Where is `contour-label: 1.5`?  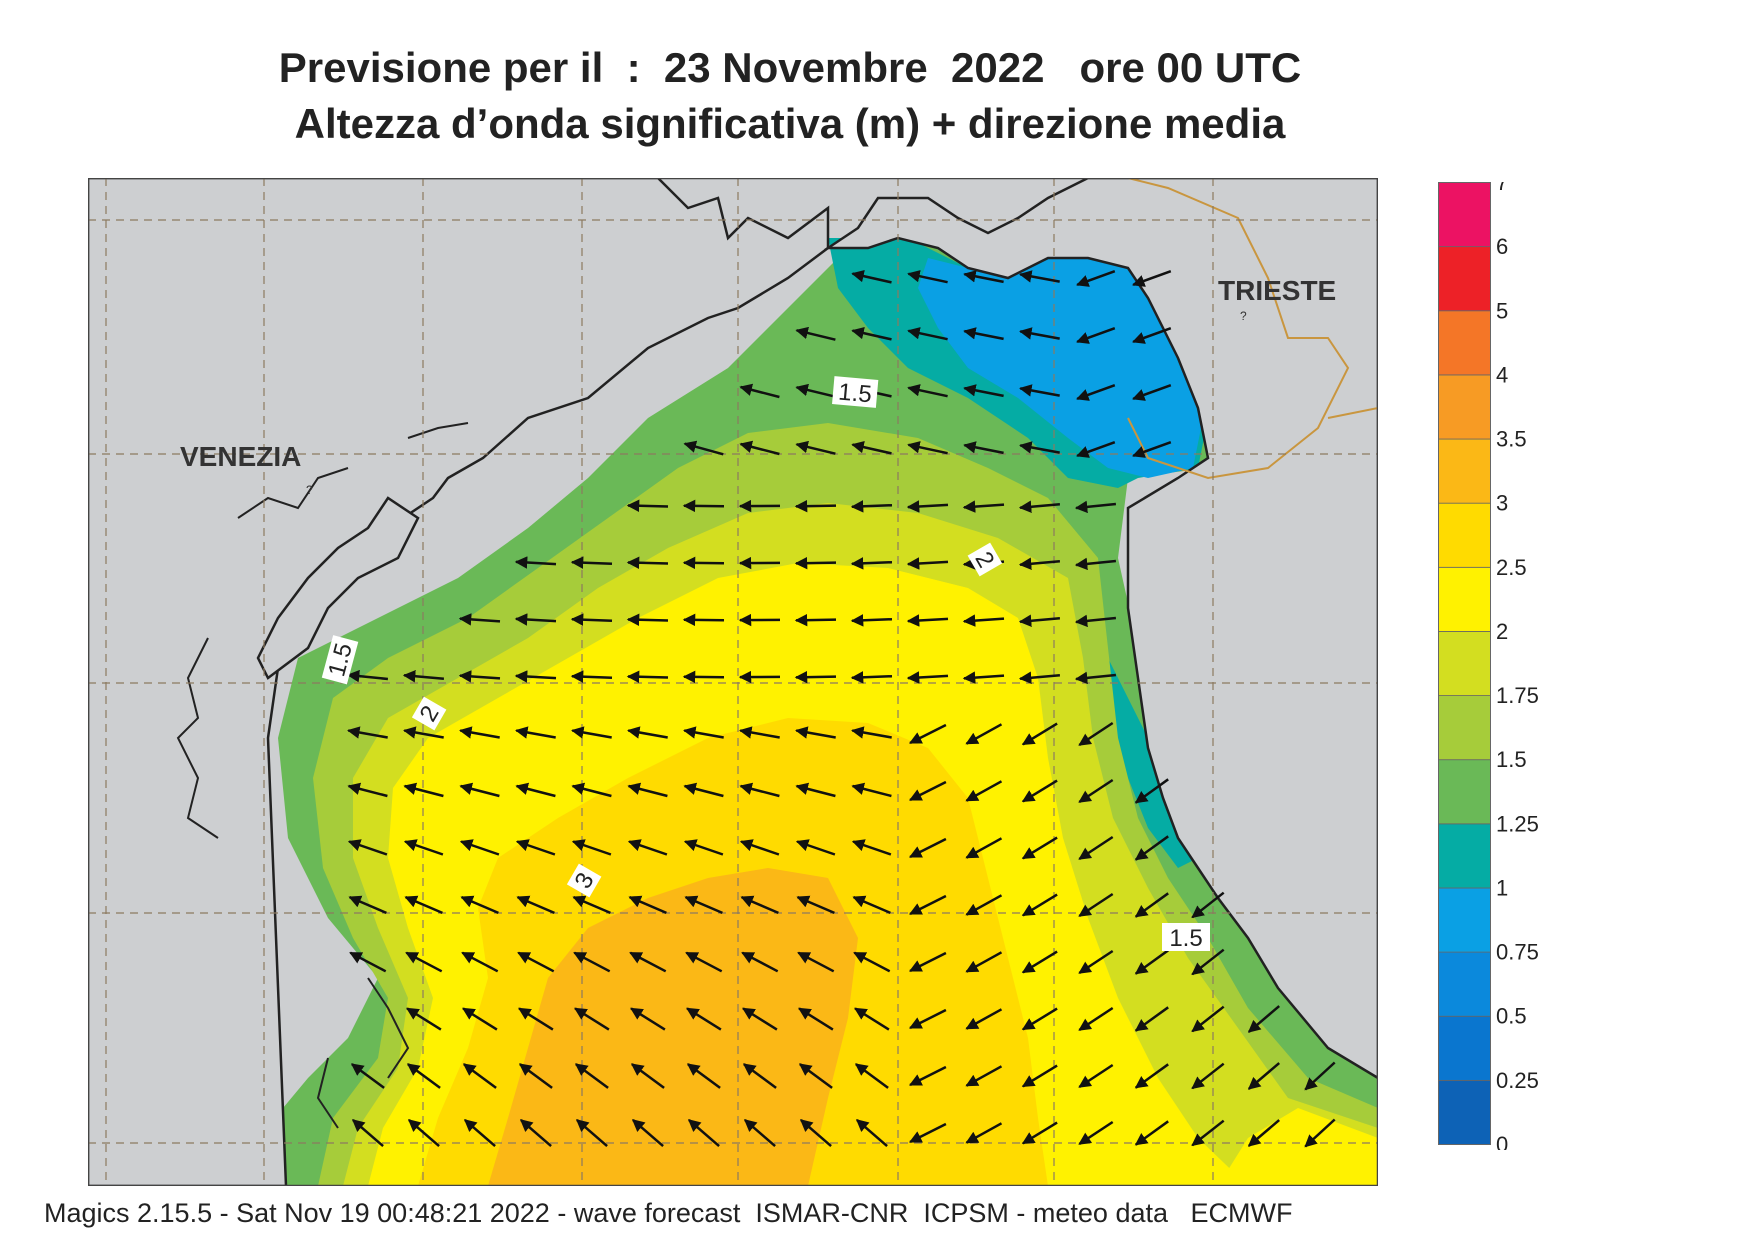
contour-label: 1.5 is located at coordinates (855, 392).